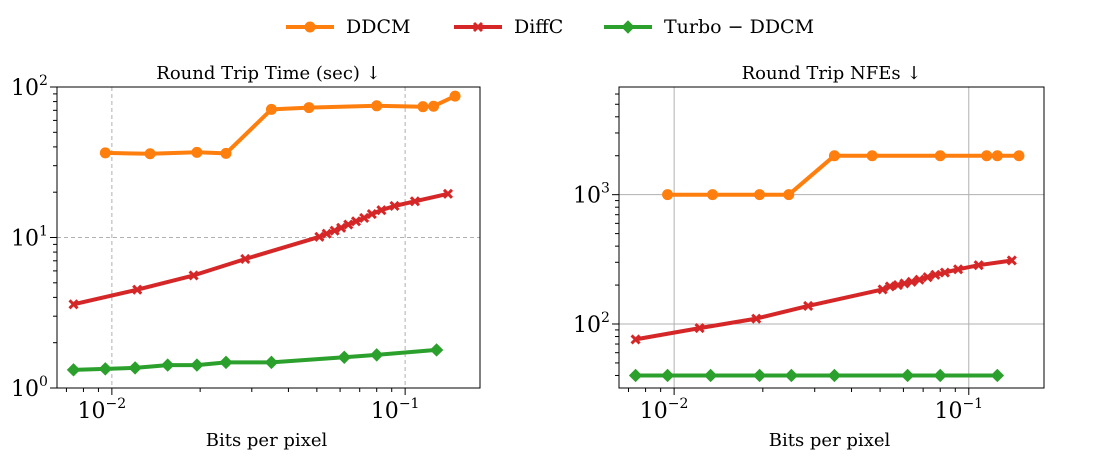 The height and width of the screenshot is (462, 1112). I want to click on y-tick-label: 101, so click(29, 238).